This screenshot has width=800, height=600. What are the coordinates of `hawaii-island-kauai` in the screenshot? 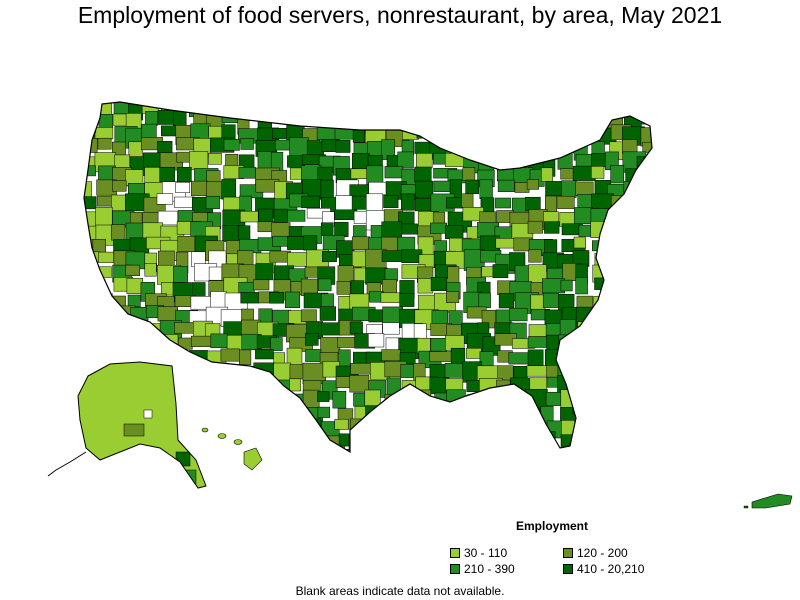 It's located at (205, 430).